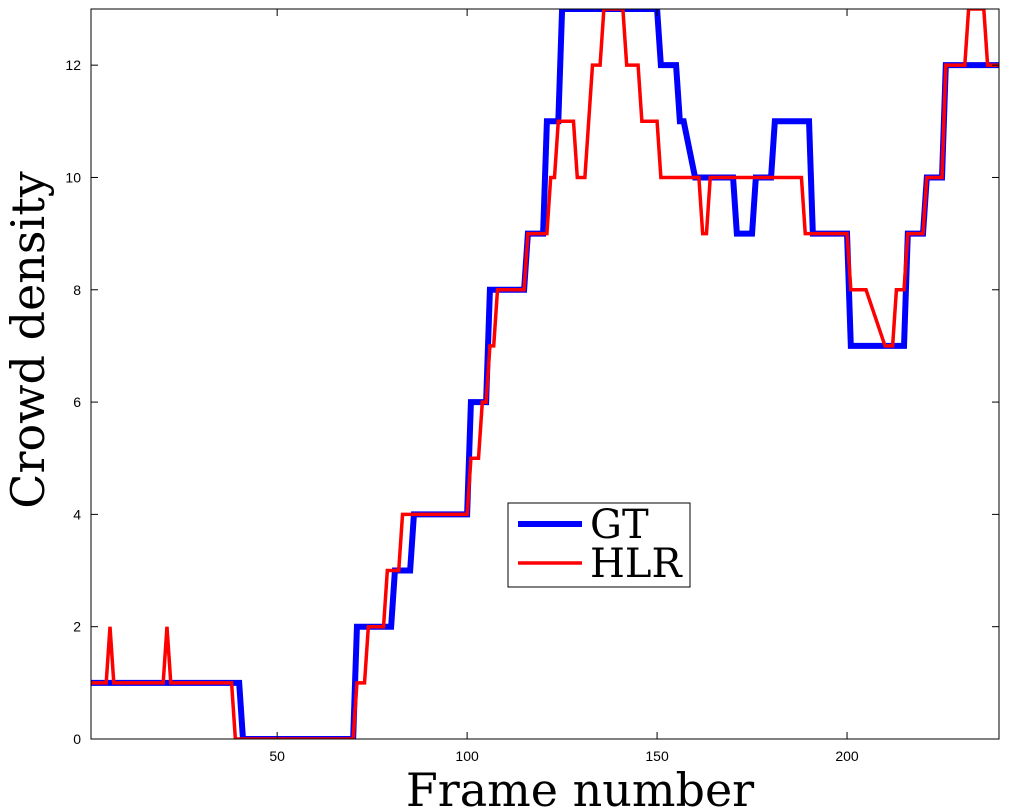  Describe the element at coordinates (28, 339) in the screenshot. I see `y-axis-title: Crowd density` at that location.